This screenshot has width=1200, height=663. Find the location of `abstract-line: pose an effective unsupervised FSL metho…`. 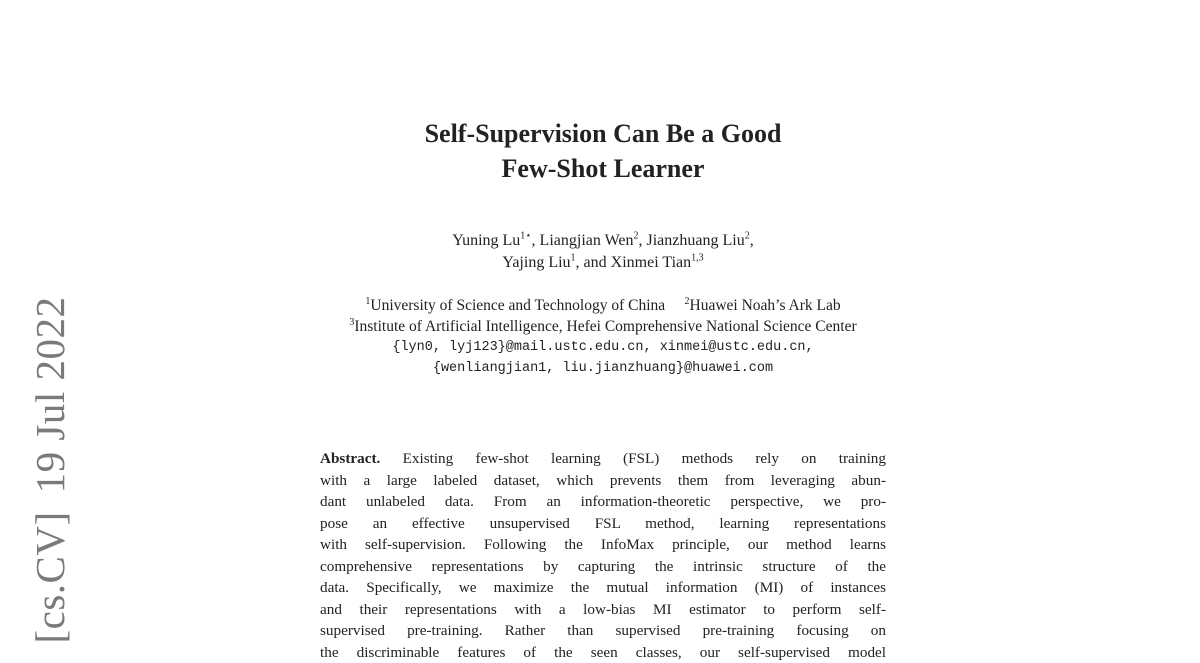

abstract-line: pose an effective unsupervised FSL metho… is located at coordinates (603, 524).